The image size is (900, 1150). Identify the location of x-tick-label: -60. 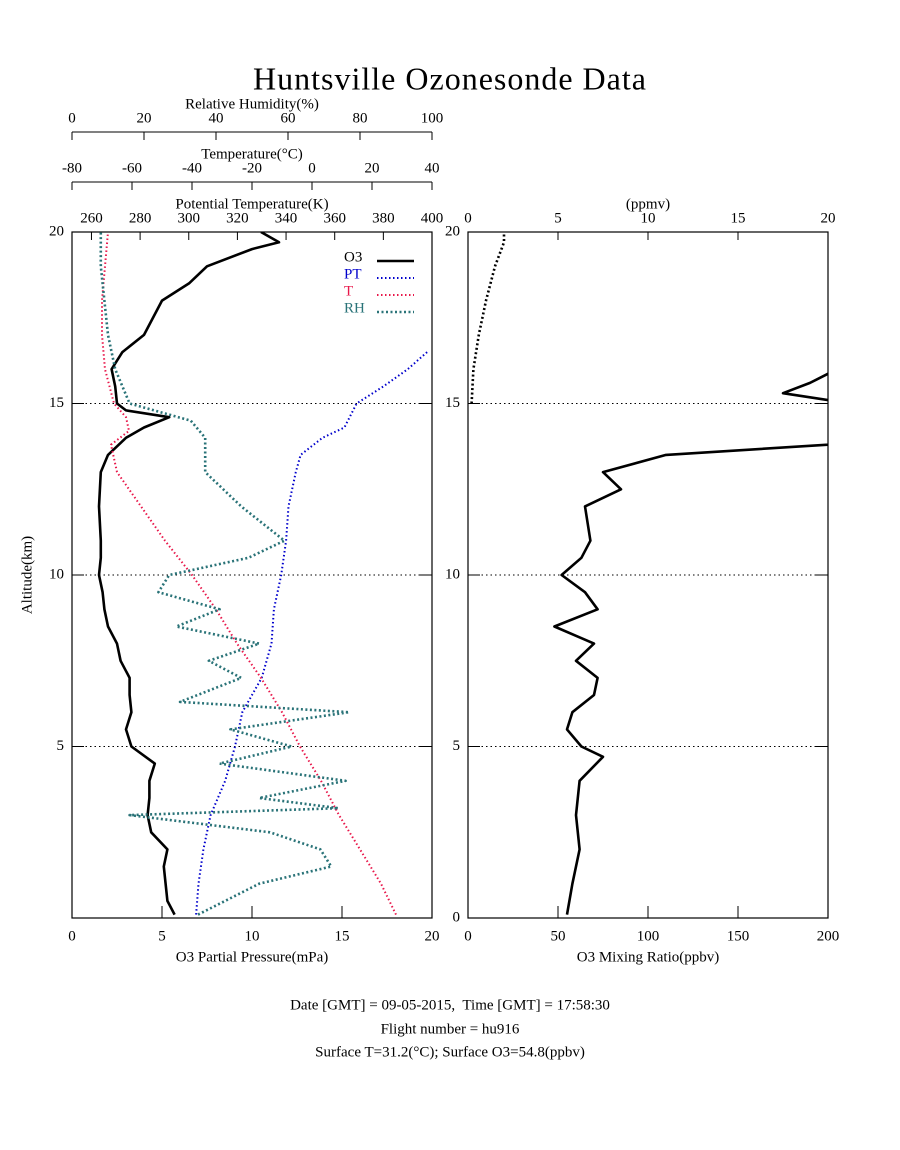
(132, 168).